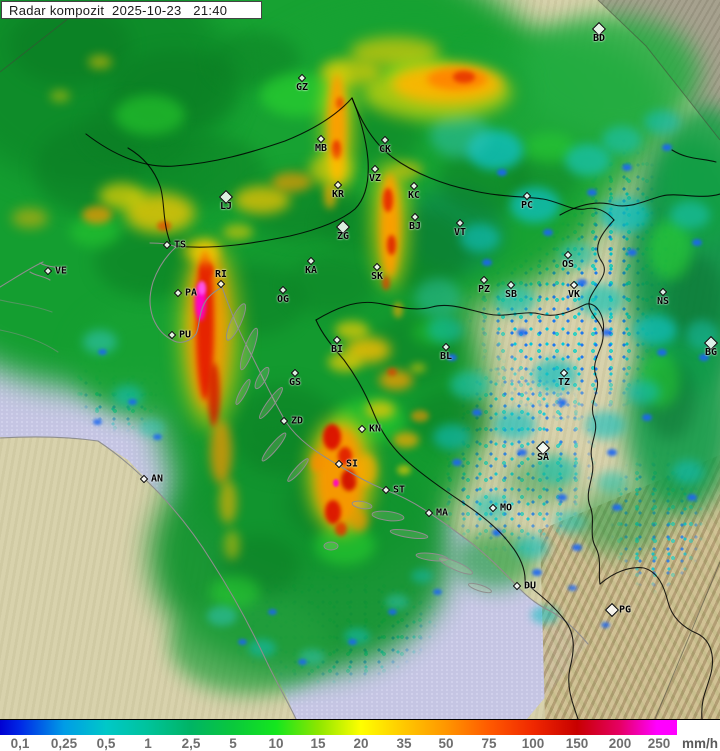 The height and width of the screenshot is (751, 720). Describe the element at coordinates (511, 294) in the screenshot. I see `station-label: SB` at that location.